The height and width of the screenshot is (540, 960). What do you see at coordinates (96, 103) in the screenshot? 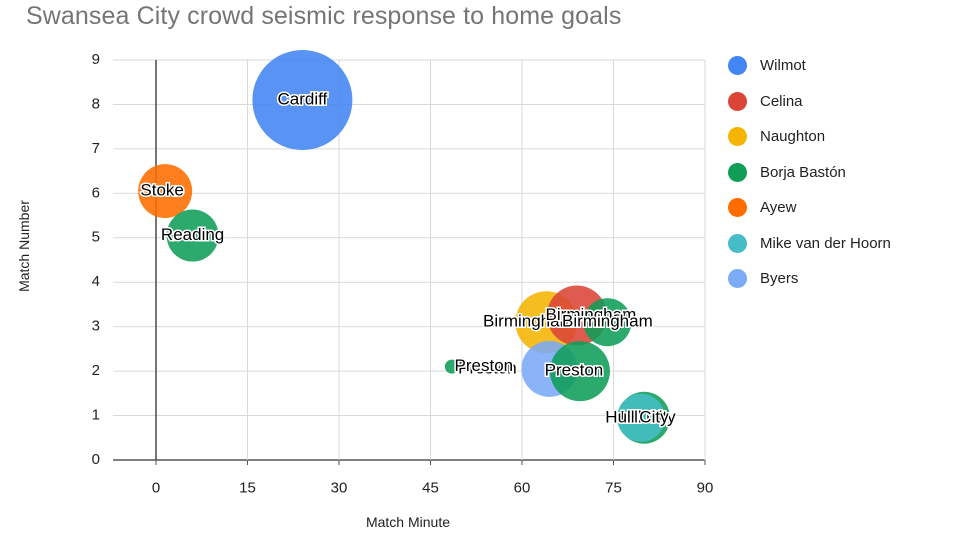
I see `y-tick-label: 8` at bounding box center [96, 103].